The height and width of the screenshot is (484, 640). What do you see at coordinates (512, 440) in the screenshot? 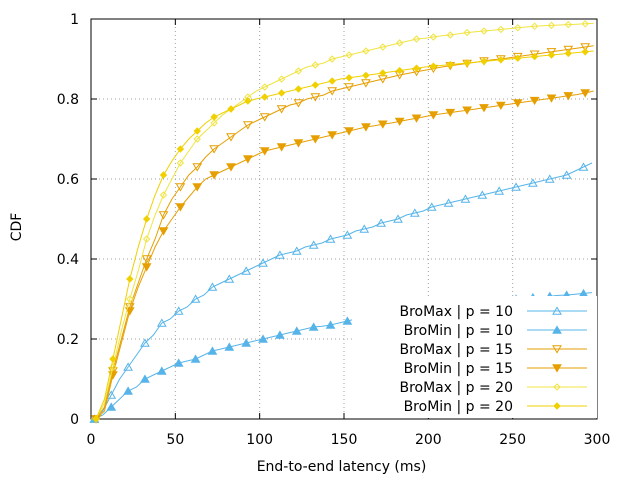
I see `x-tick-label: 250` at bounding box center [512, 440].